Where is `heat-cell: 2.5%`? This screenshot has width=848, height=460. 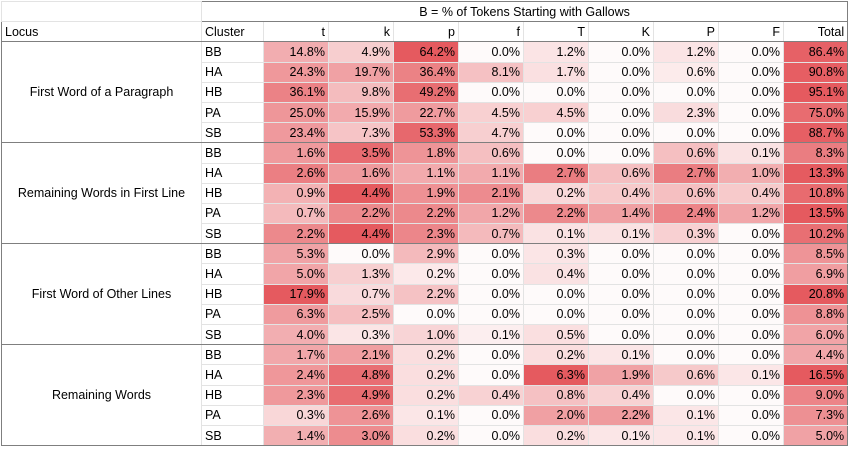
heat-cell: 2.5% is located at coordinates (361, 314).